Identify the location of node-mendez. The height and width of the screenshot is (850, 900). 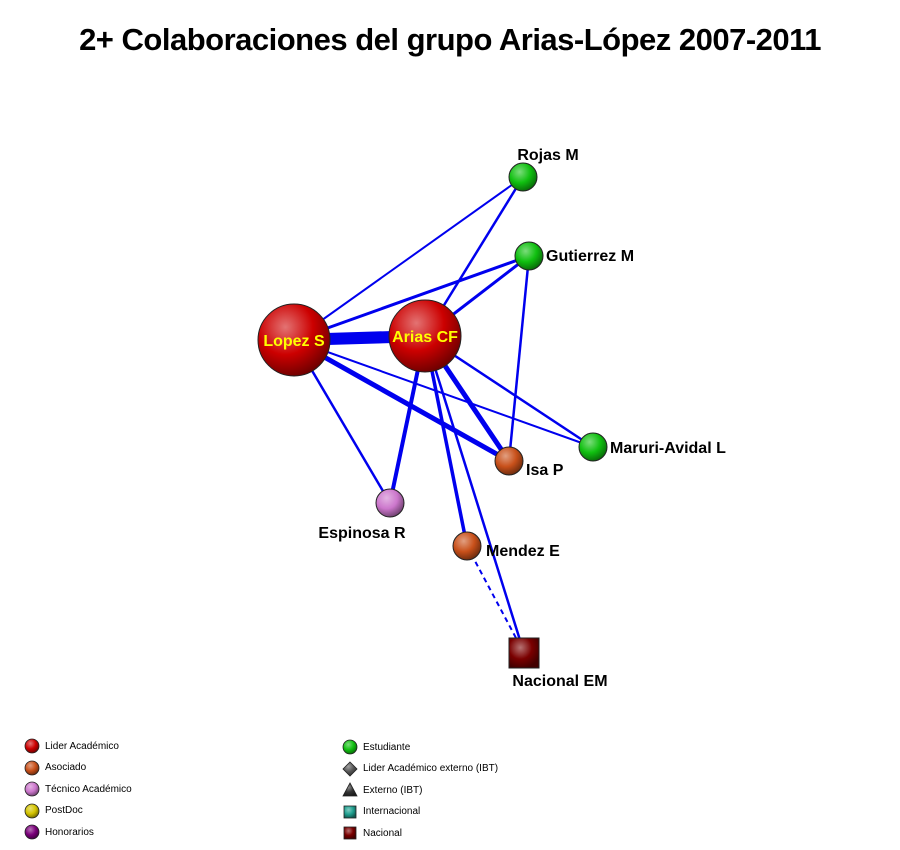
(467, 546).